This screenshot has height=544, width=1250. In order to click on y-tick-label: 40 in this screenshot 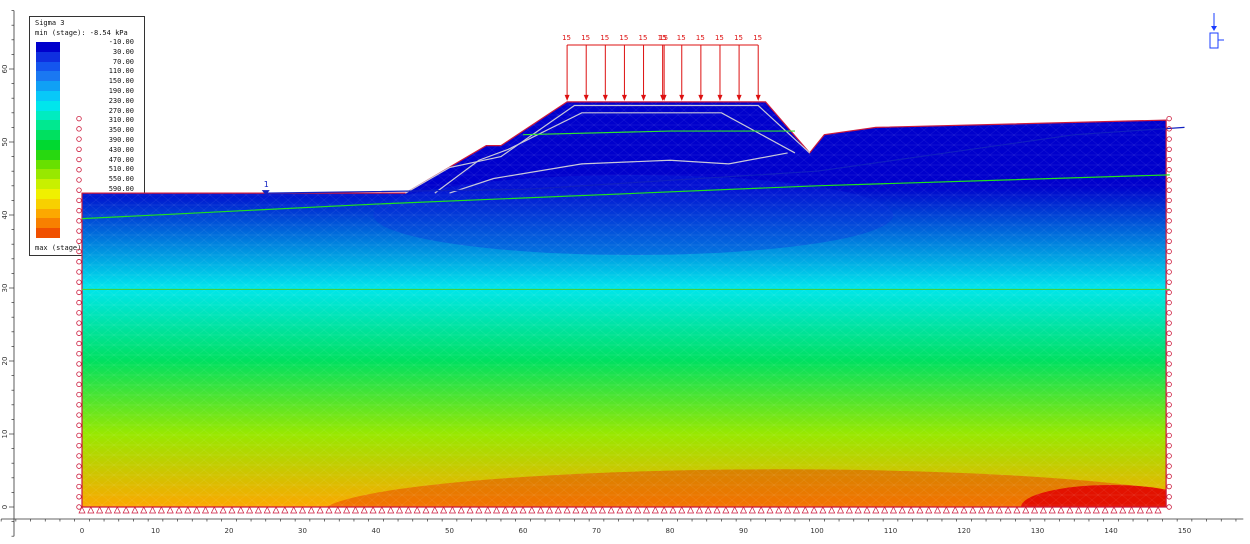, I will do `click(5, 215)`.